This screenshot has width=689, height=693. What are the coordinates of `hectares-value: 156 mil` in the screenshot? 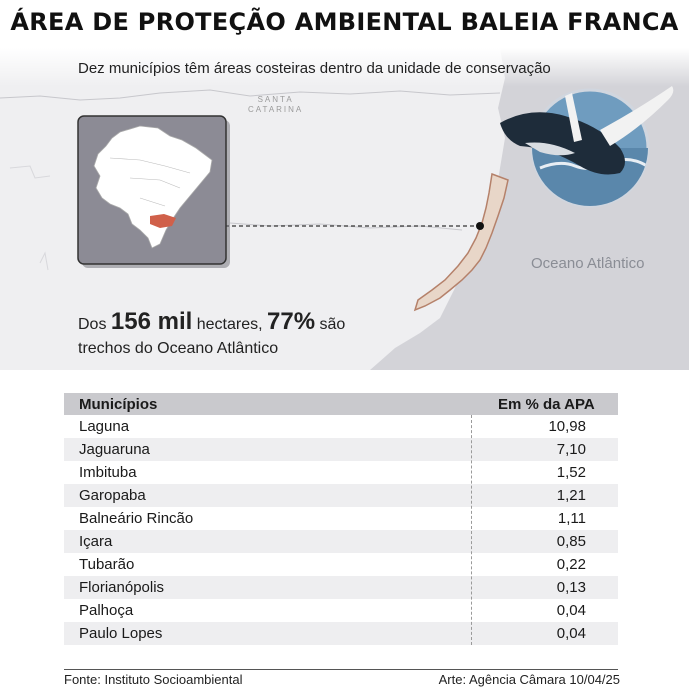 It's located at (151, 321).